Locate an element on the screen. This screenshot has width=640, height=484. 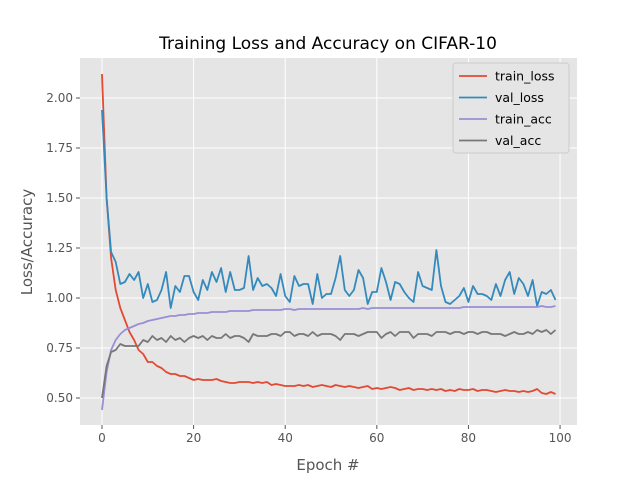
x-tick-label: 20 is located at coordinates (193, 438).